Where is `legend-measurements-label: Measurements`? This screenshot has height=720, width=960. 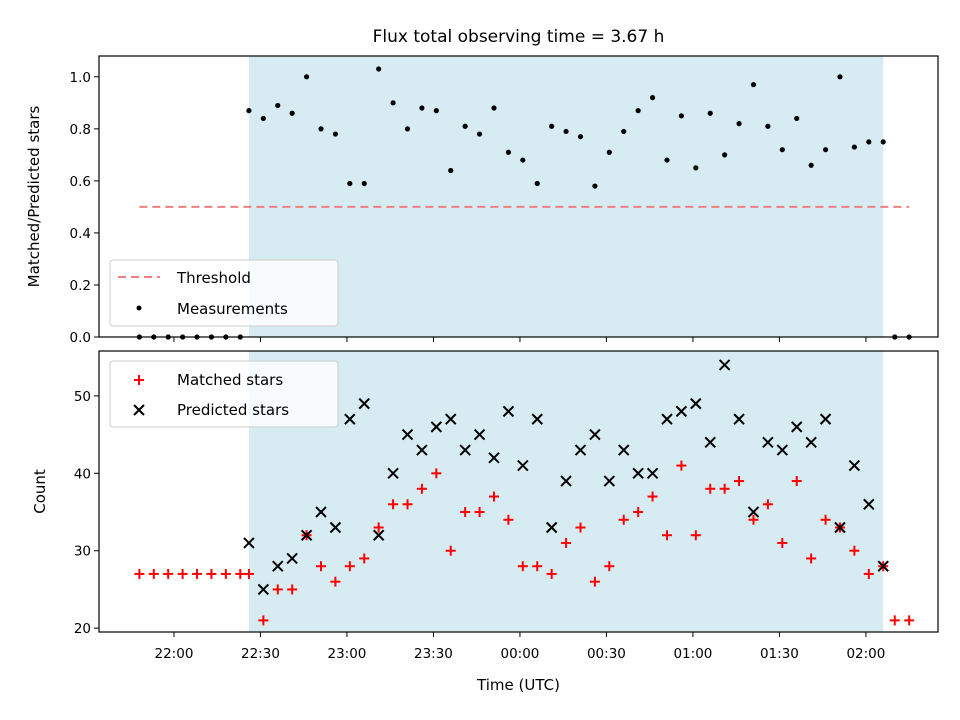 legend-measurements-label: Measurements is located at coordinates (232, 309).